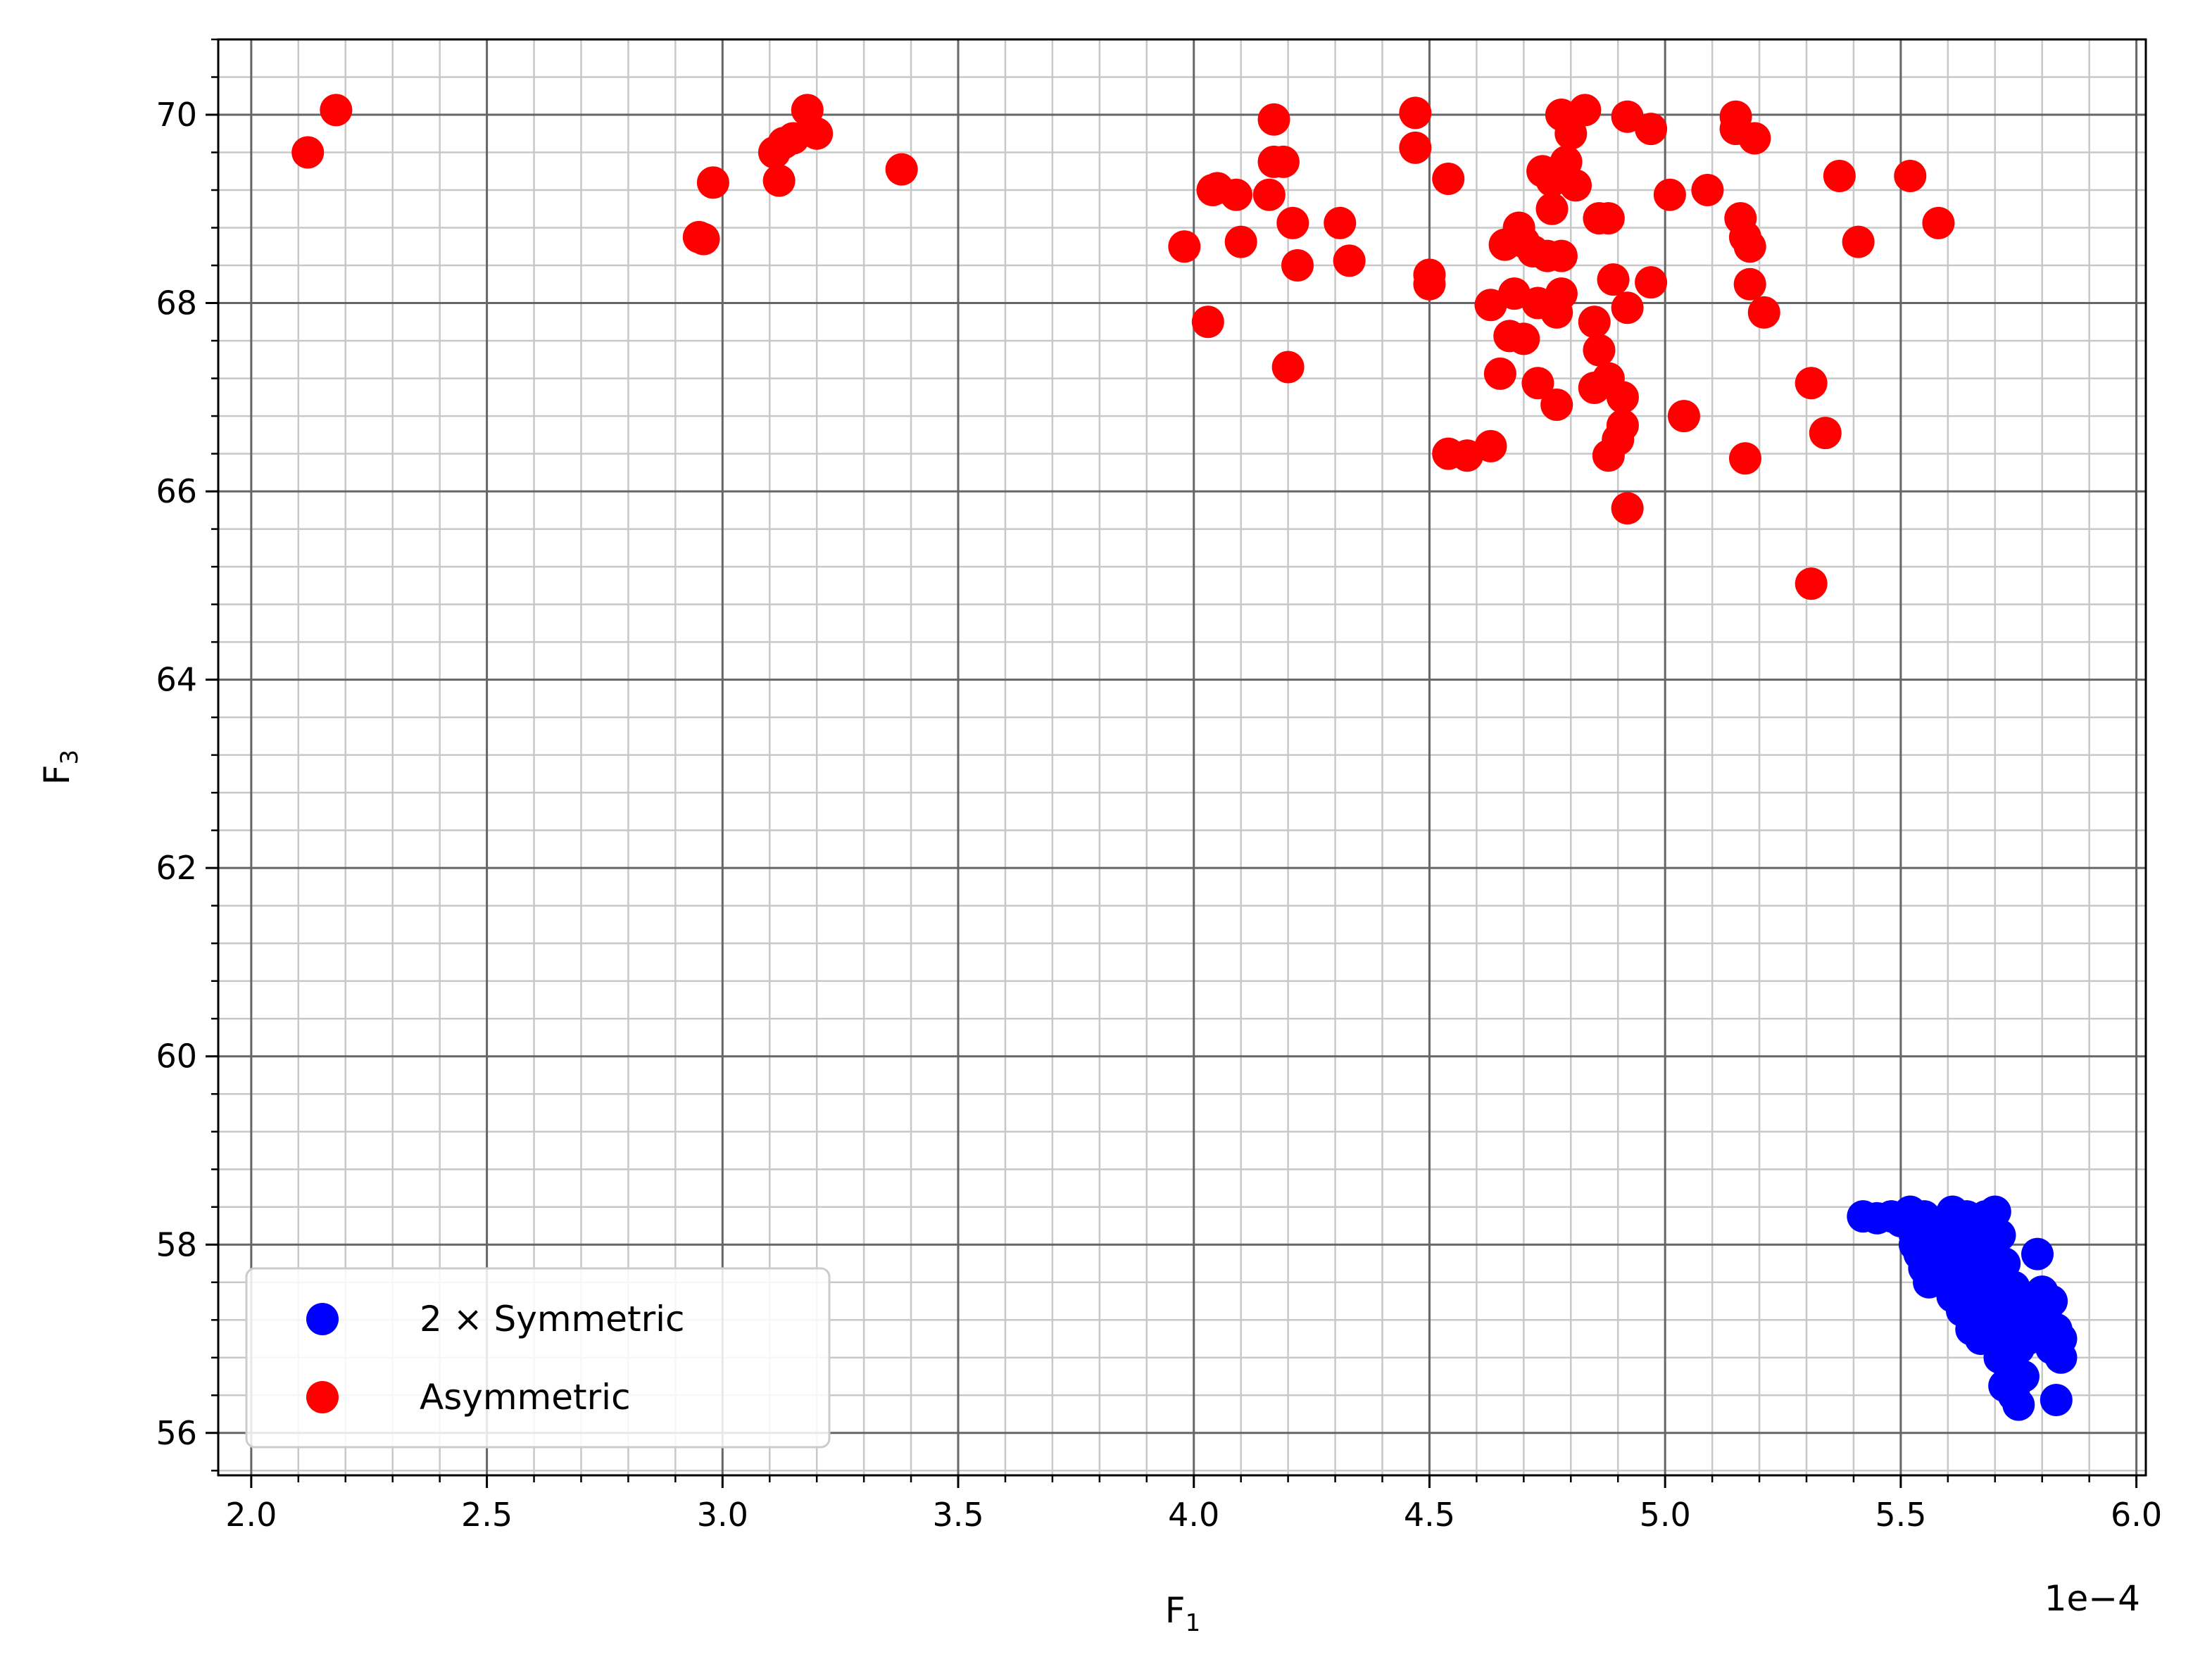 The width and height of the screenshot is (2212, 1671). Describe the element at coordinates (57, 774) in the screenshot. I see `y-axis-label-main: F` at that location.